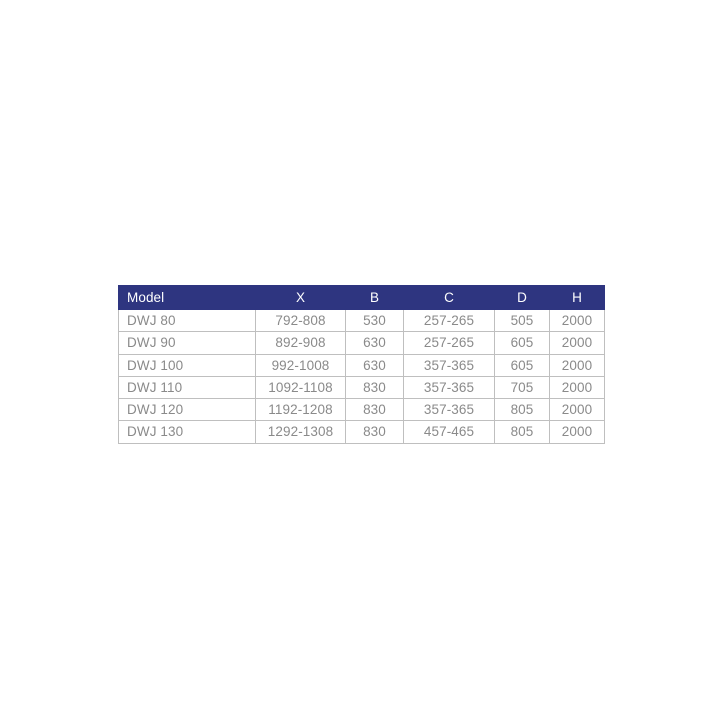 The image size is (720, 720). What do you see at coordinates (187, 297) in the screenshot?
I see `column-header-model: Model` at bounding box center [187, 297].